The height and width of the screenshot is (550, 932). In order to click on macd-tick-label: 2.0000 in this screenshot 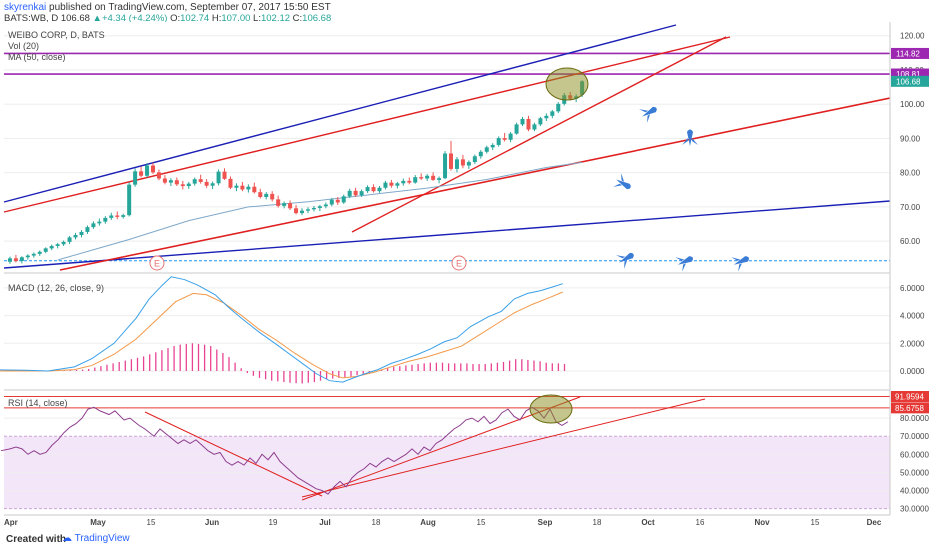, I will do `click(912, 343)`.